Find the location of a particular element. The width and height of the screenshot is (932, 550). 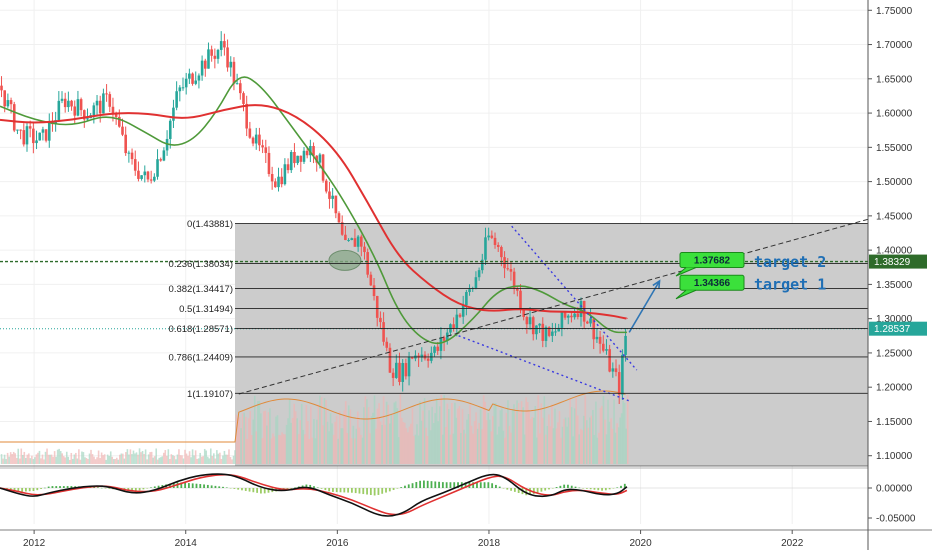

macd-oscillator is located at coordinates (434, 492).